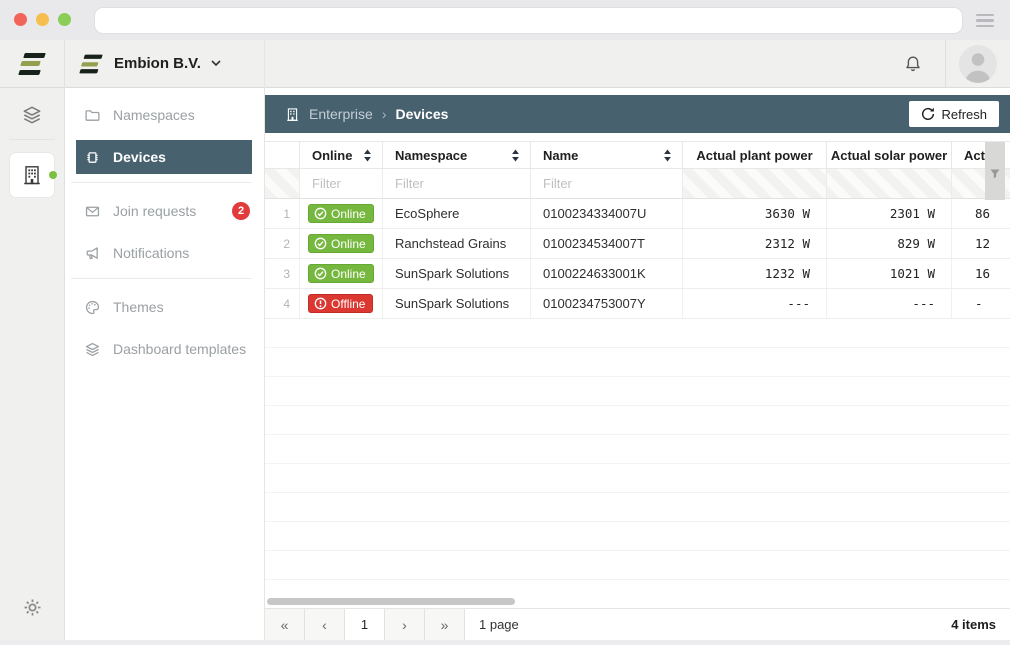 The height and width of the screenshot is (645, 1010). What do you see at coordinates (889, 273) in the screenshot?
I see `solar-power-cell: 1021 W` at bounding box center [889, 273].